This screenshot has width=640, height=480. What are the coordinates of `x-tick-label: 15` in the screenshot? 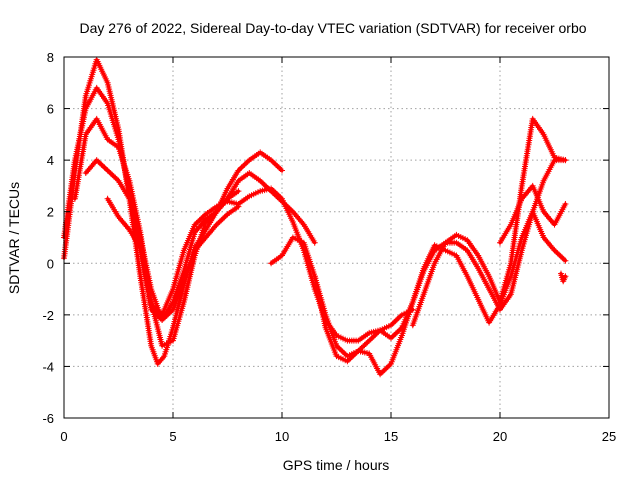 It's located at (391, 436).